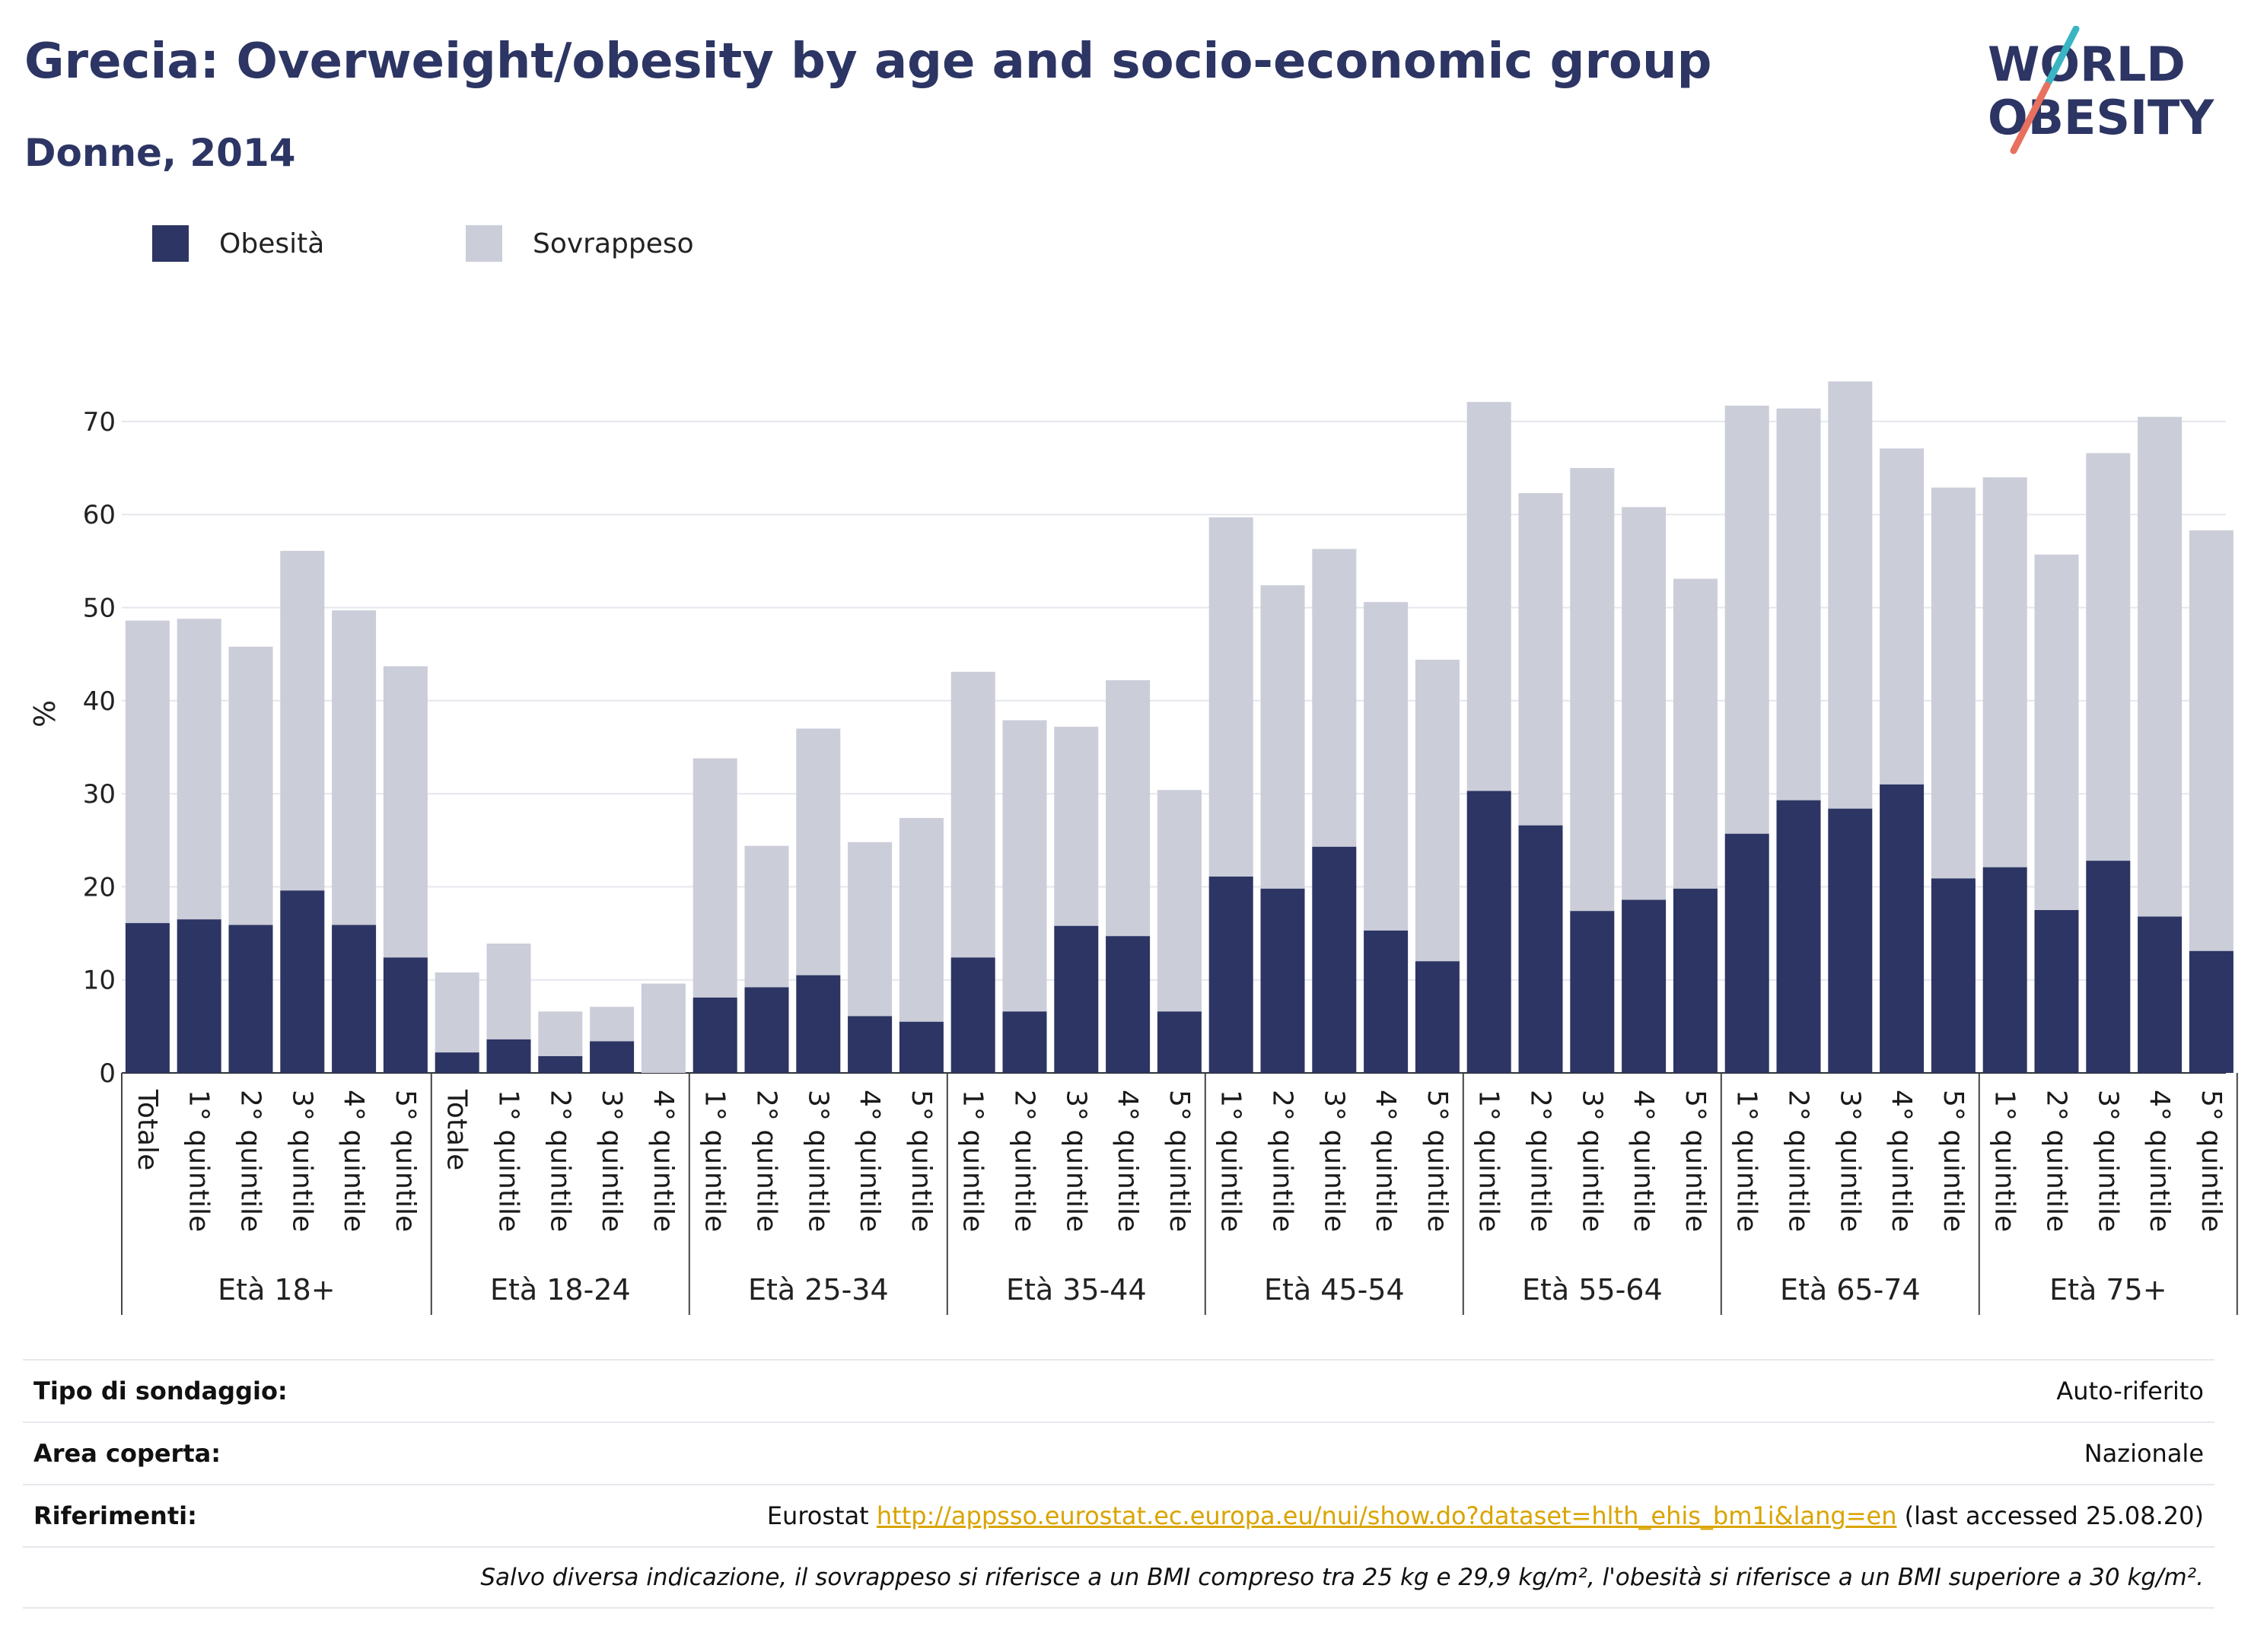  Describe the element at coordinates (147, 1129) in the screenshot. I see `x-tick-label-0-0: Totale` at that location.